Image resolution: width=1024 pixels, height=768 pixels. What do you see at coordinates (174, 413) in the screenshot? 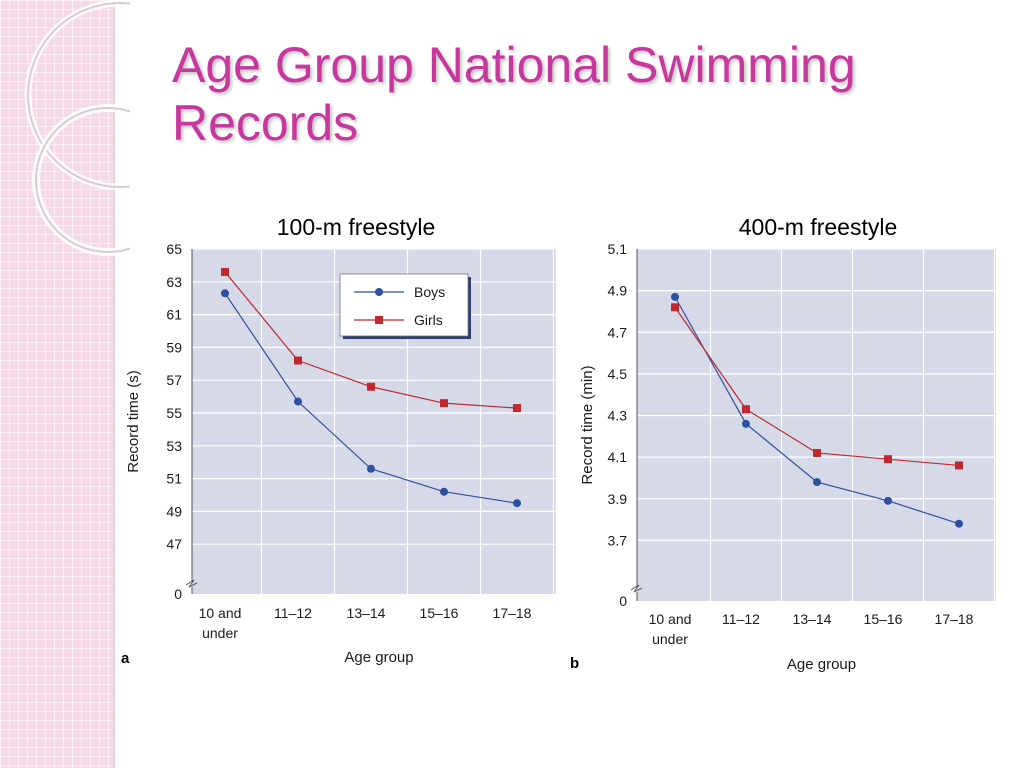
I see `y-tick-label: 55` at bounding box center [174, 413].